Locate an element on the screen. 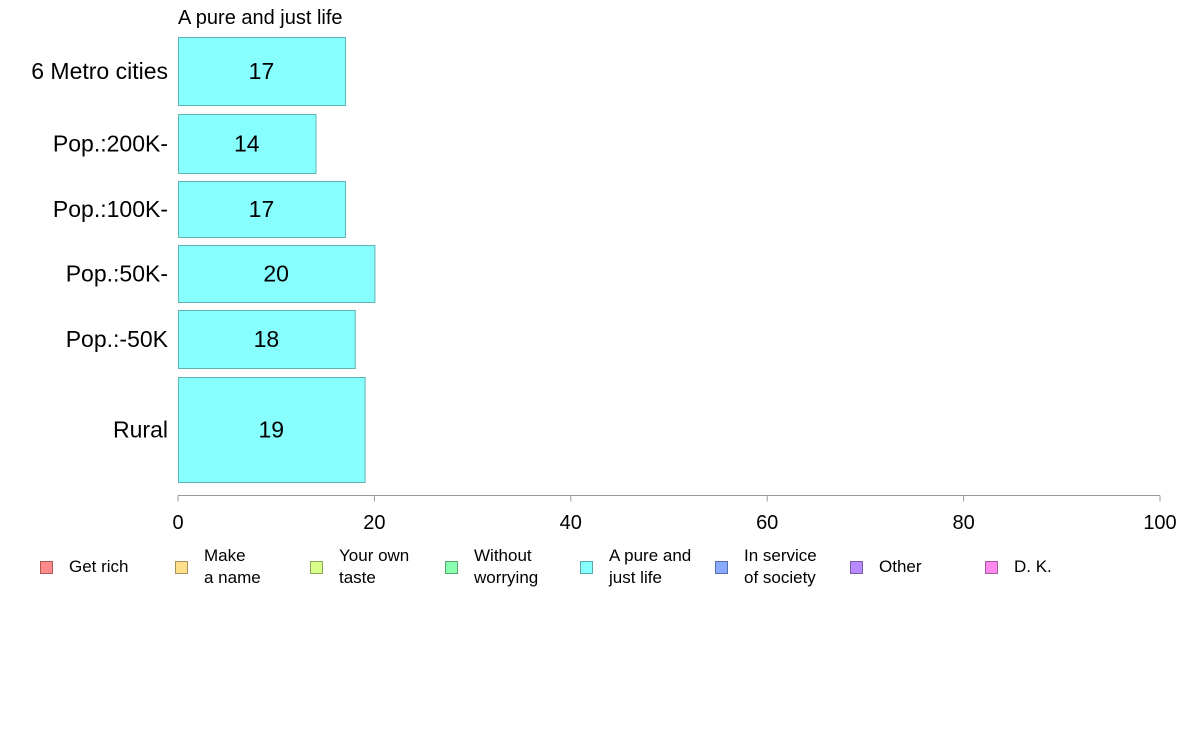 The width and height of the screenshot is (1188, 736). legend-item: In service of society is located at coordinates (766, 567).